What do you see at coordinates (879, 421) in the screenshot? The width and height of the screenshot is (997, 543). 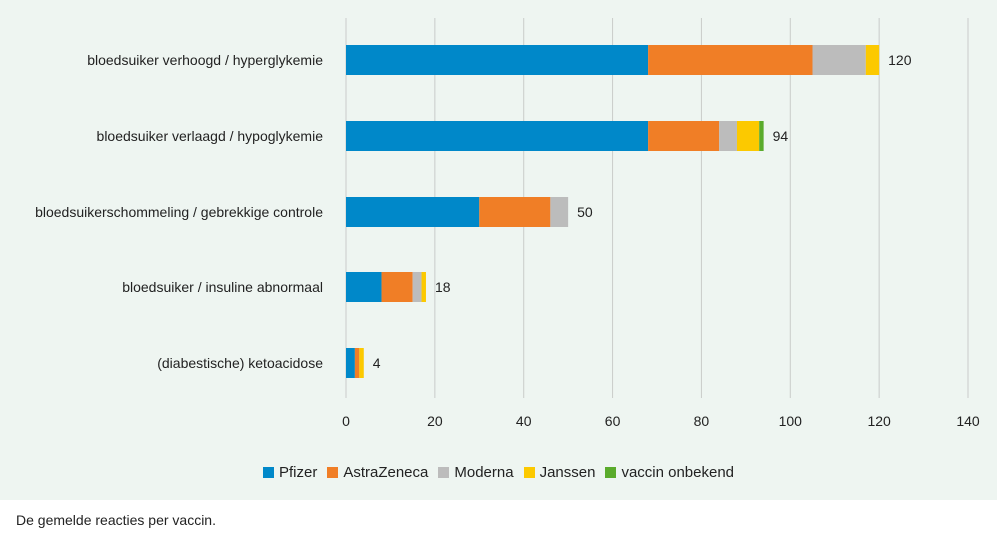 I see `x-tick-label: 120` at bounding box center [879, 421].